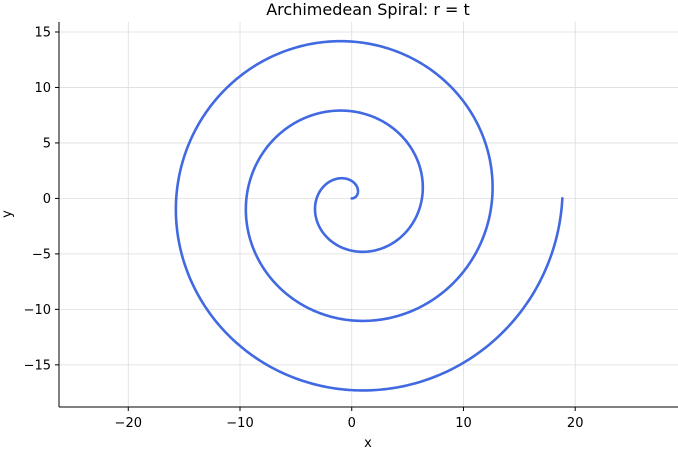 This screenshot has width=678, height=450. I want to click on x-tick-label: 0, so click(352, 423).